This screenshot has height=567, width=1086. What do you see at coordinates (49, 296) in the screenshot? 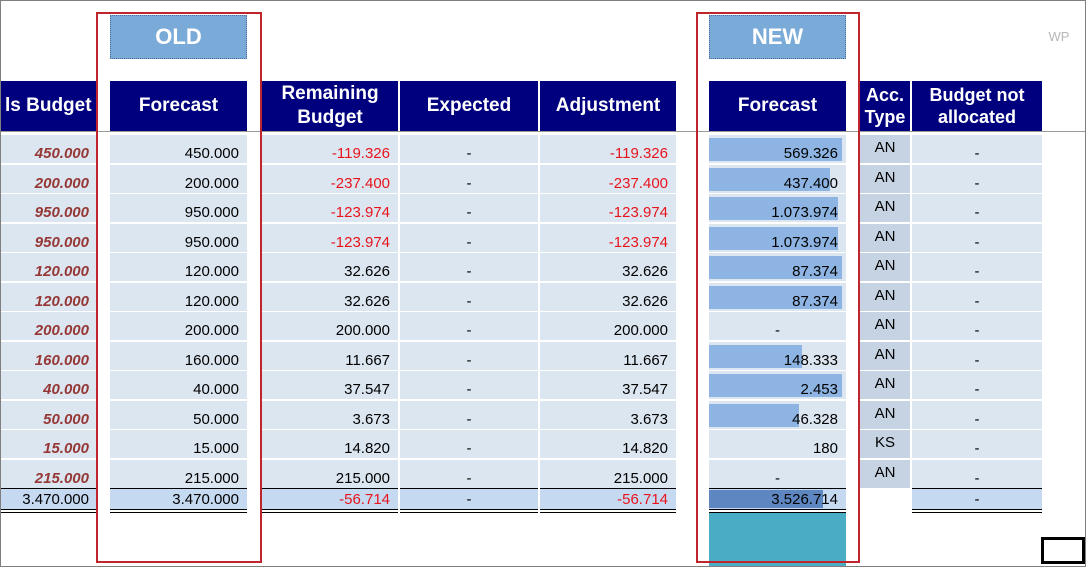
I see `cell-budget: 120.000` at bounding box center [49, 296].